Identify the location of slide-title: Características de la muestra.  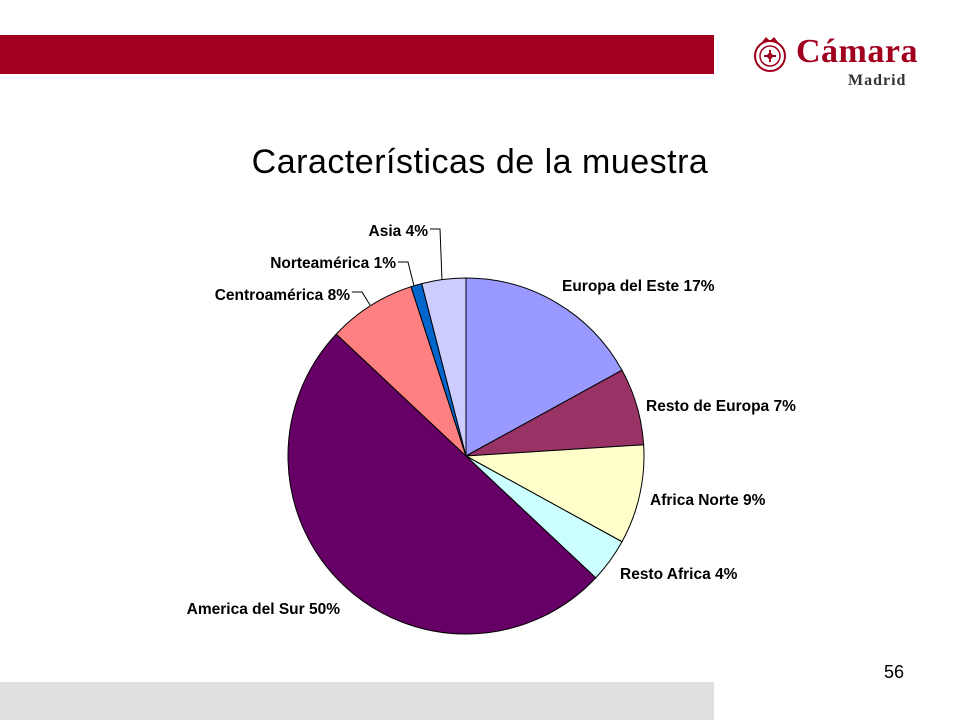
(480, 162).